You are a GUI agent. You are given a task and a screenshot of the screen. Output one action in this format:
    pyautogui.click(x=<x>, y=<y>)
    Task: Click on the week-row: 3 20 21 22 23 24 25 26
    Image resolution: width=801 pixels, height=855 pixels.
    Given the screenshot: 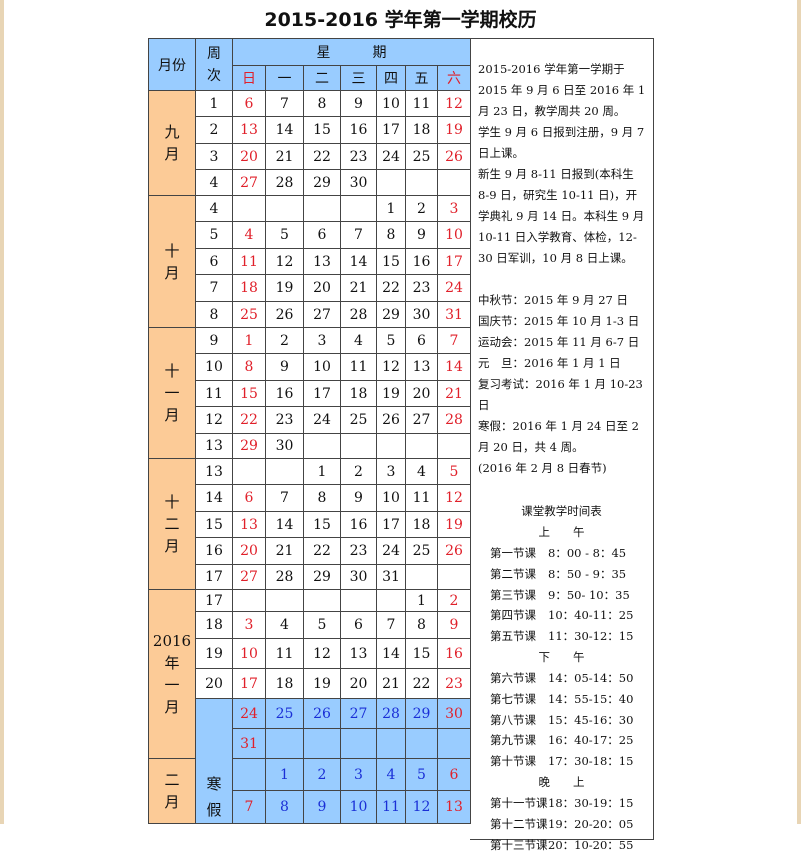 What is the action you would take?
    pyautogui.click(x=310, y=156)
    